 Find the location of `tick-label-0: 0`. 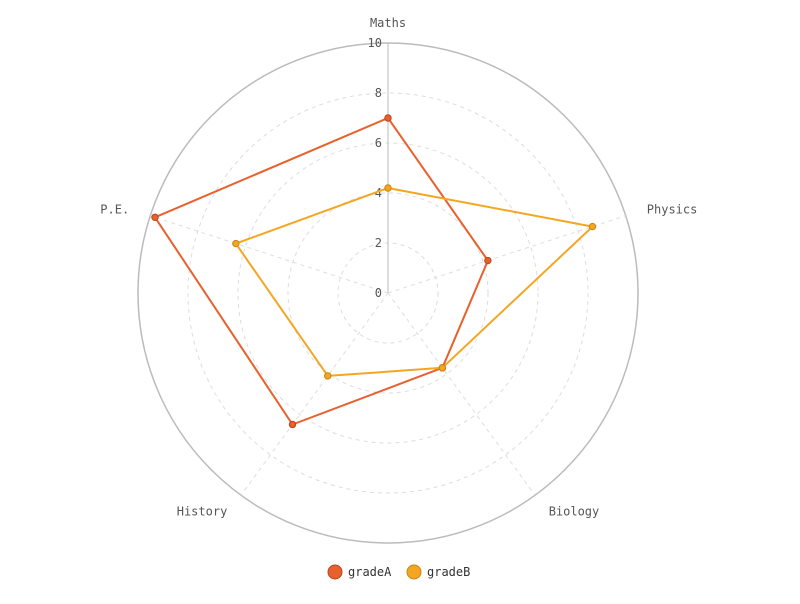

tick-label-0: 0 is located at coordinates (378, 293).